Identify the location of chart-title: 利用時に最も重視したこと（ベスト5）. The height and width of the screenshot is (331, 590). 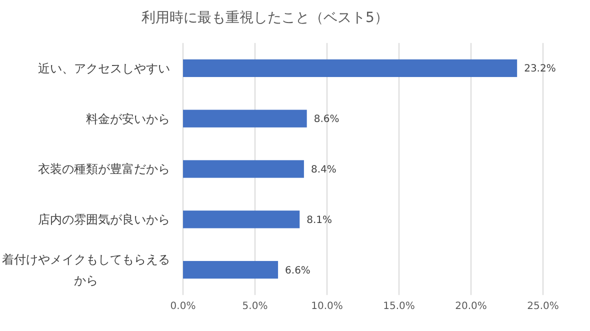
(265, 18).